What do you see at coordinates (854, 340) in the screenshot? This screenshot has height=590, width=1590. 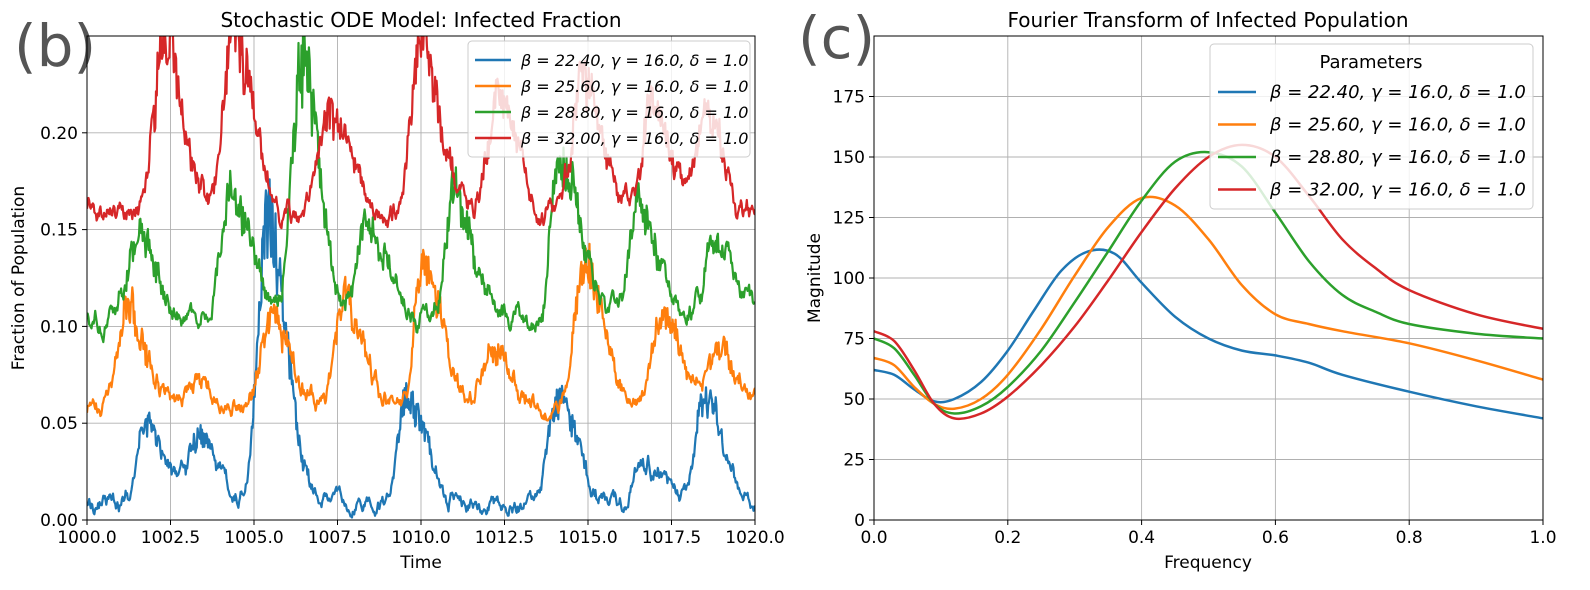 I see `y-tick-label: 75` at bounding box center [854, 340].